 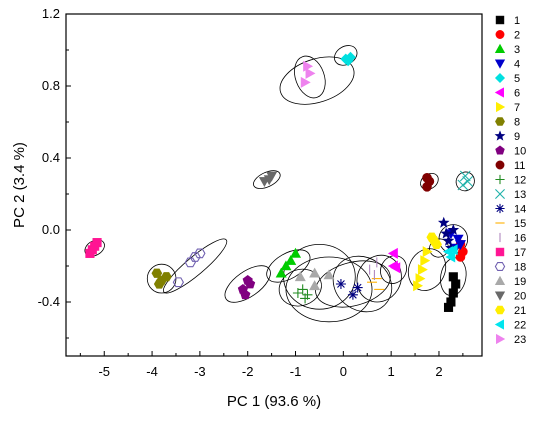 What do you see at coordinates (520, 239) in the screenshot?
I see `legend-label: 16` at bounding box center [520, 239].